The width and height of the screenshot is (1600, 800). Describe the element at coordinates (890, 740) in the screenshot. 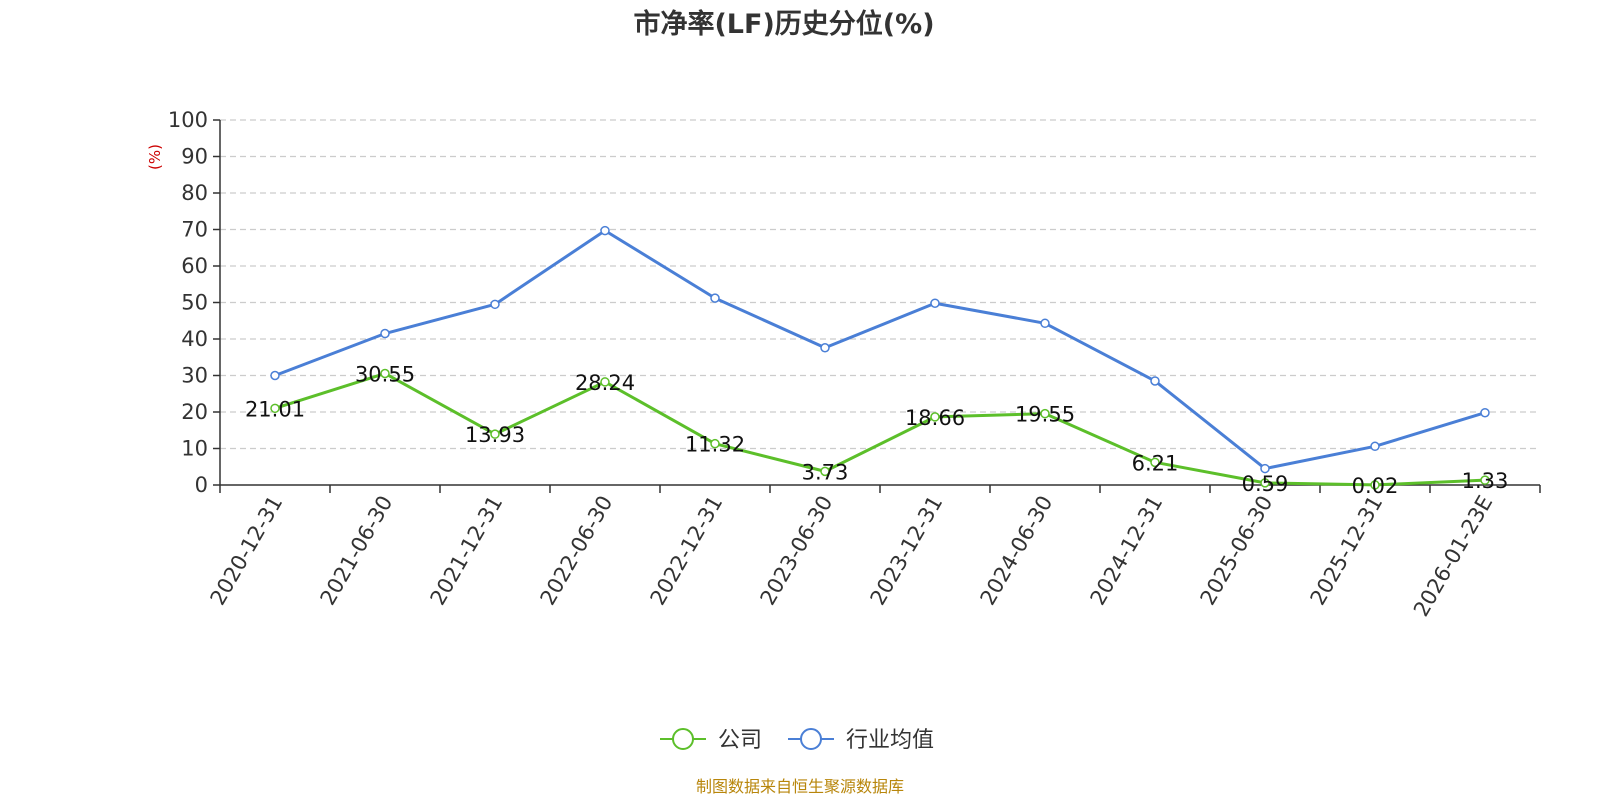

I see `legend-industry-label: 行业均值` at that location.